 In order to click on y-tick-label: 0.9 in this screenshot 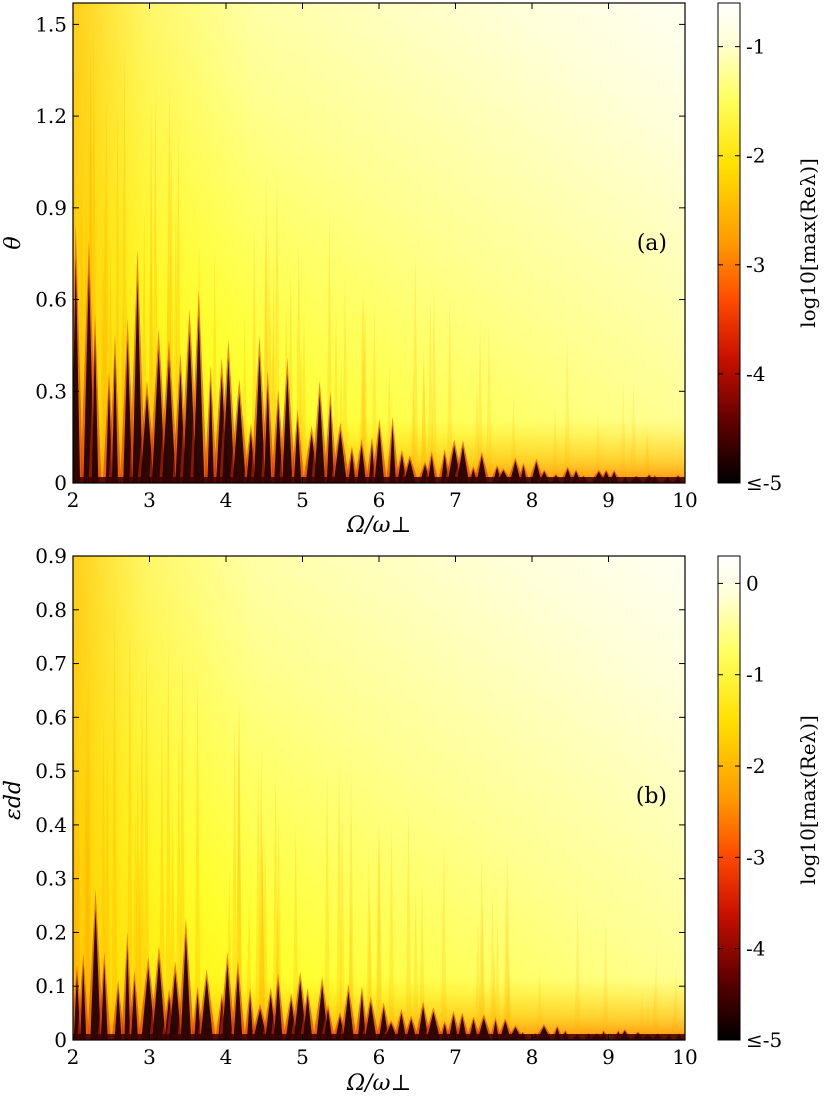, I will do `click(51, 208)`.